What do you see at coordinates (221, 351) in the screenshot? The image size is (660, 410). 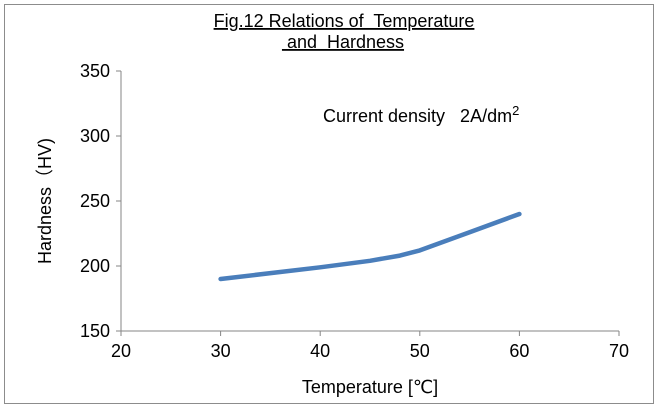 I see `x-tick-label: 30` at bounding box center [221, 351].